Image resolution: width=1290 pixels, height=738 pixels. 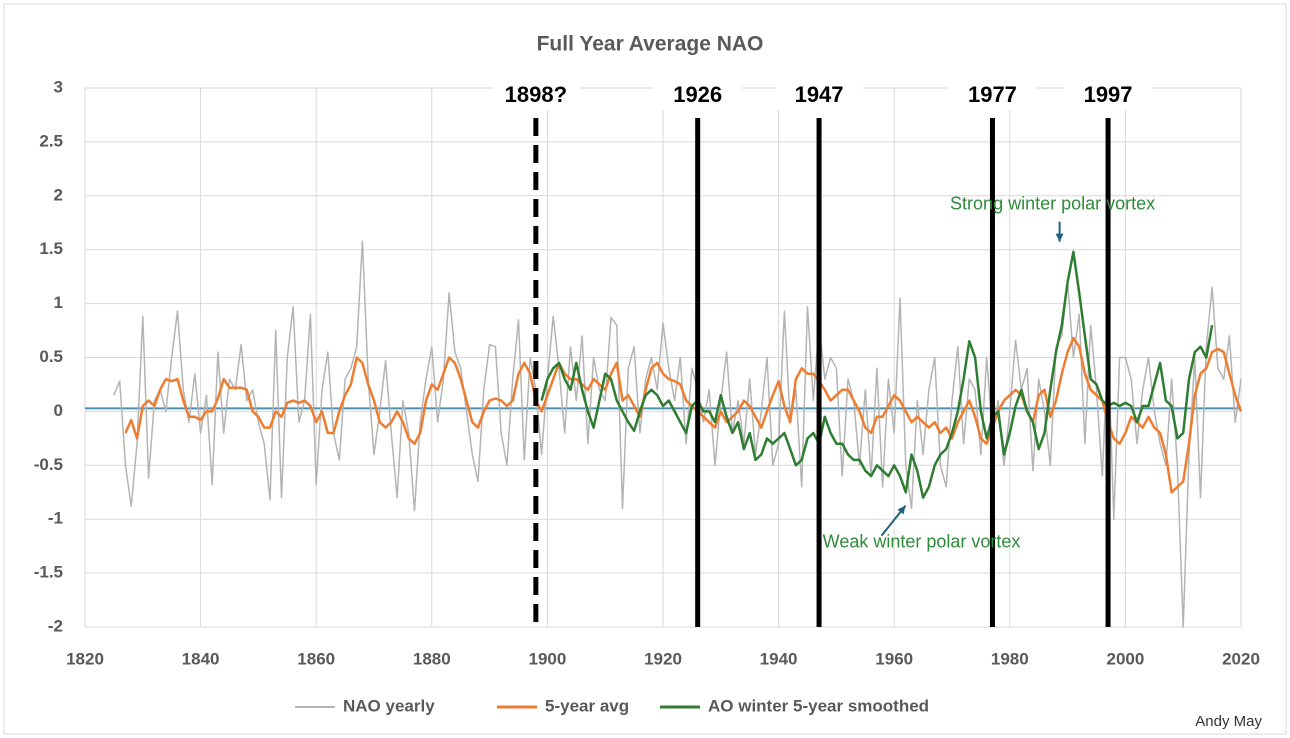 I want to click on event-label: 1997, so click(x=1108, y=94).